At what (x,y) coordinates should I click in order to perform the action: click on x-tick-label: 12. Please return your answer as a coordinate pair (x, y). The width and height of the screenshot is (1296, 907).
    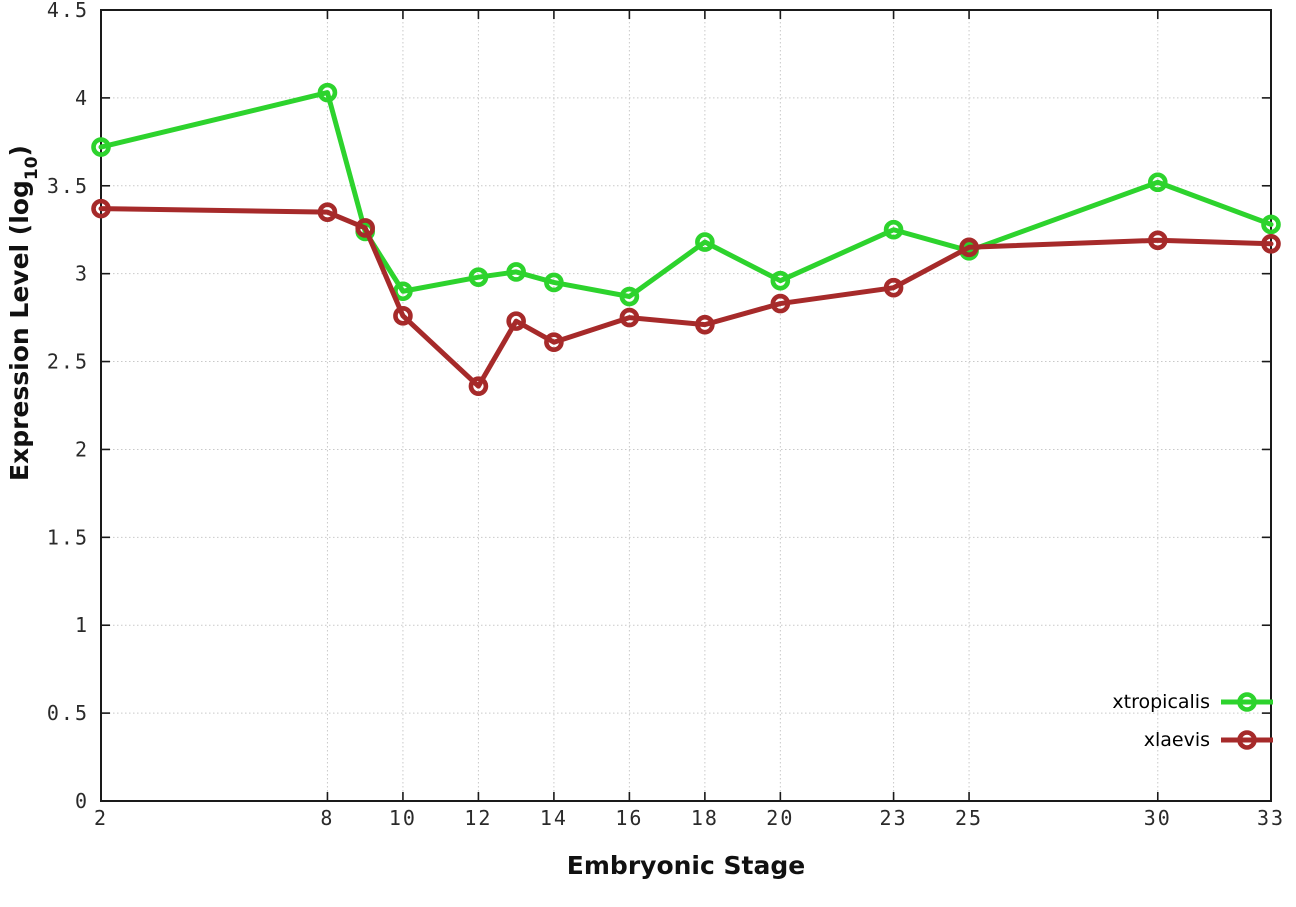
    Looking at the image, I should click on (478, 818).